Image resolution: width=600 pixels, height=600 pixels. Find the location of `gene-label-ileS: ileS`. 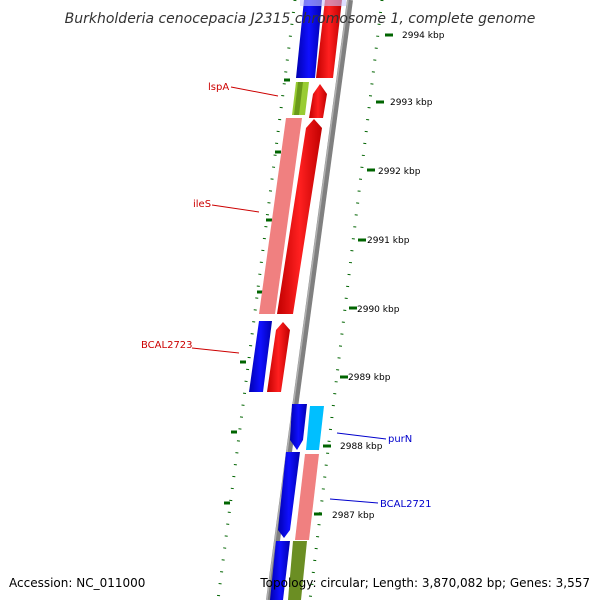

gene-label-ileS: ileS is located at coordinates (202, 204).